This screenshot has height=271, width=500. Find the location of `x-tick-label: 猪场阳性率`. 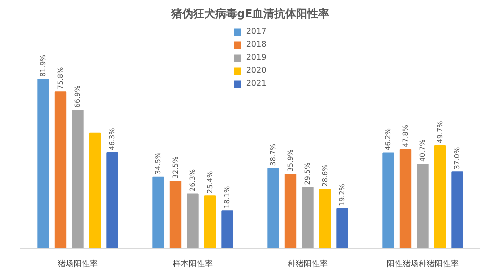

x-tick-label: 猪场阳性率 is located at coordinates (78, 264).